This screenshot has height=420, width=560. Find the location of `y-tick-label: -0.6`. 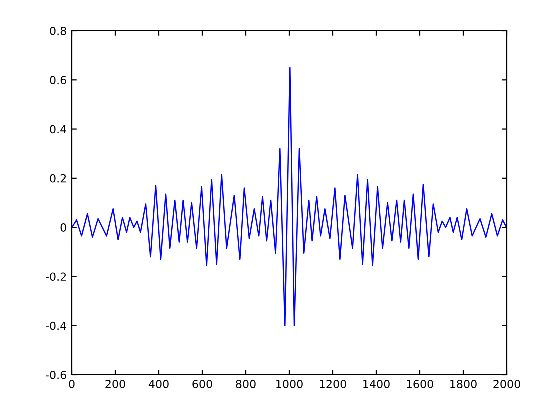

y-tick-label: -0.6 is located at coordinates (56, 375).